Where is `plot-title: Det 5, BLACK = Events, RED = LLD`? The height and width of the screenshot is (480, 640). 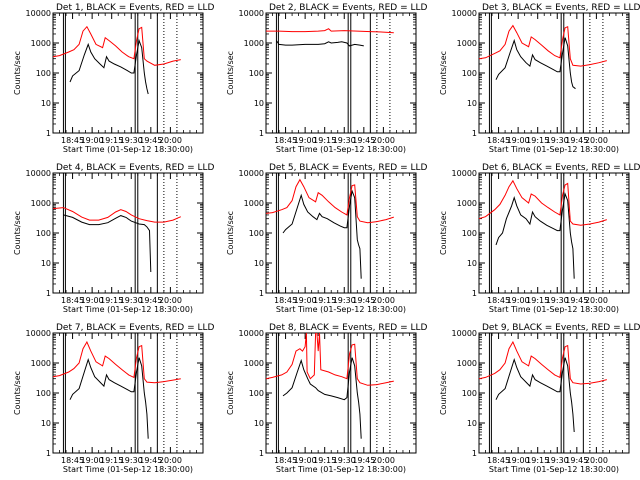
plot-title: Det 5, BLACK = Events, RED = LLD is located at coordinates (348, 168).